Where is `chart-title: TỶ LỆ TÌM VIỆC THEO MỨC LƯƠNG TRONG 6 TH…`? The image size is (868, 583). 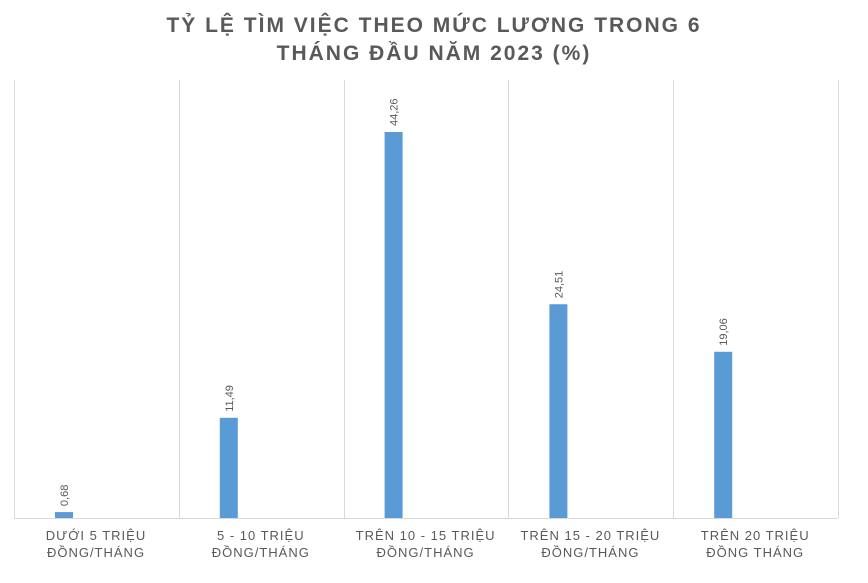
chart-title: TỶ LỆ TÌM VIỆC THEO MỨC LƯƠNG TRONG 6 TH… is located at coordinates (434, 40).